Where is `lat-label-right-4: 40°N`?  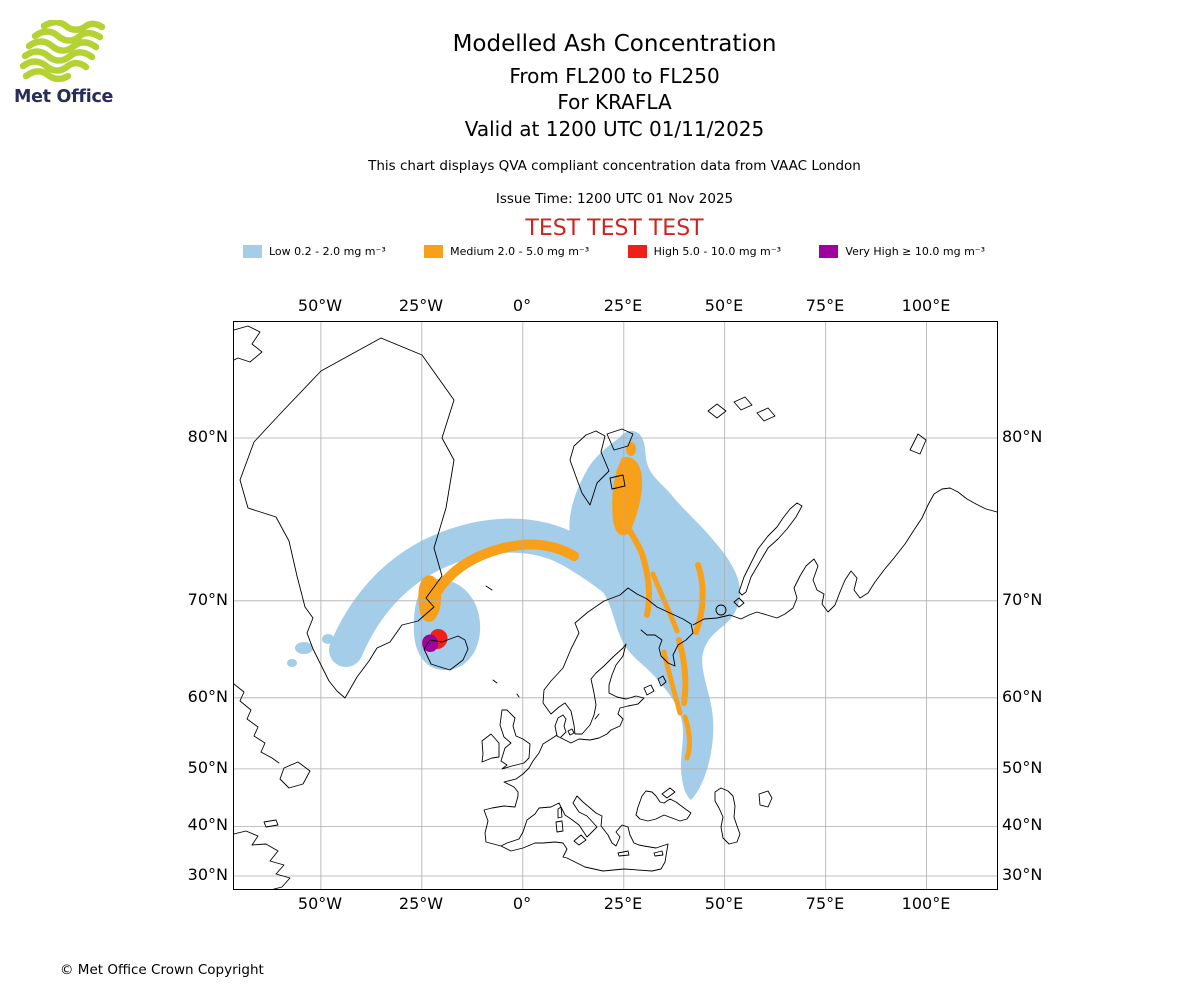 lat-label-right-4: 40°N is located at coordinates (1022, 824).